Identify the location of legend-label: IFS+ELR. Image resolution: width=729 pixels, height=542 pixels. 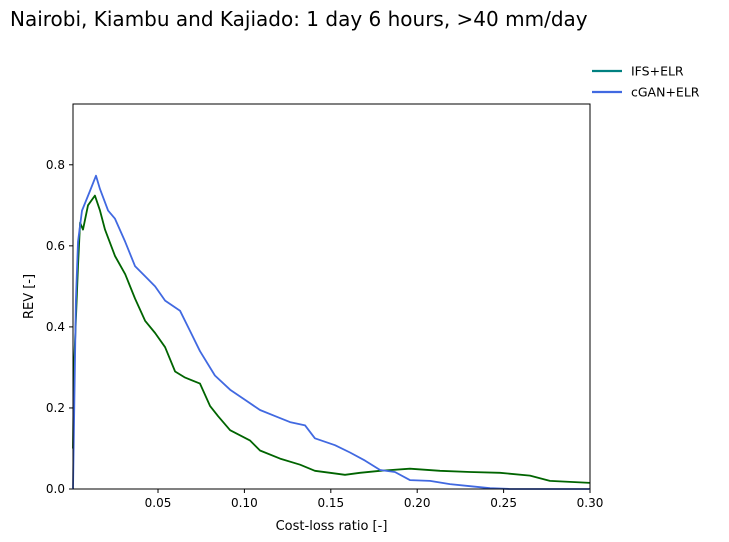
(657, 71).